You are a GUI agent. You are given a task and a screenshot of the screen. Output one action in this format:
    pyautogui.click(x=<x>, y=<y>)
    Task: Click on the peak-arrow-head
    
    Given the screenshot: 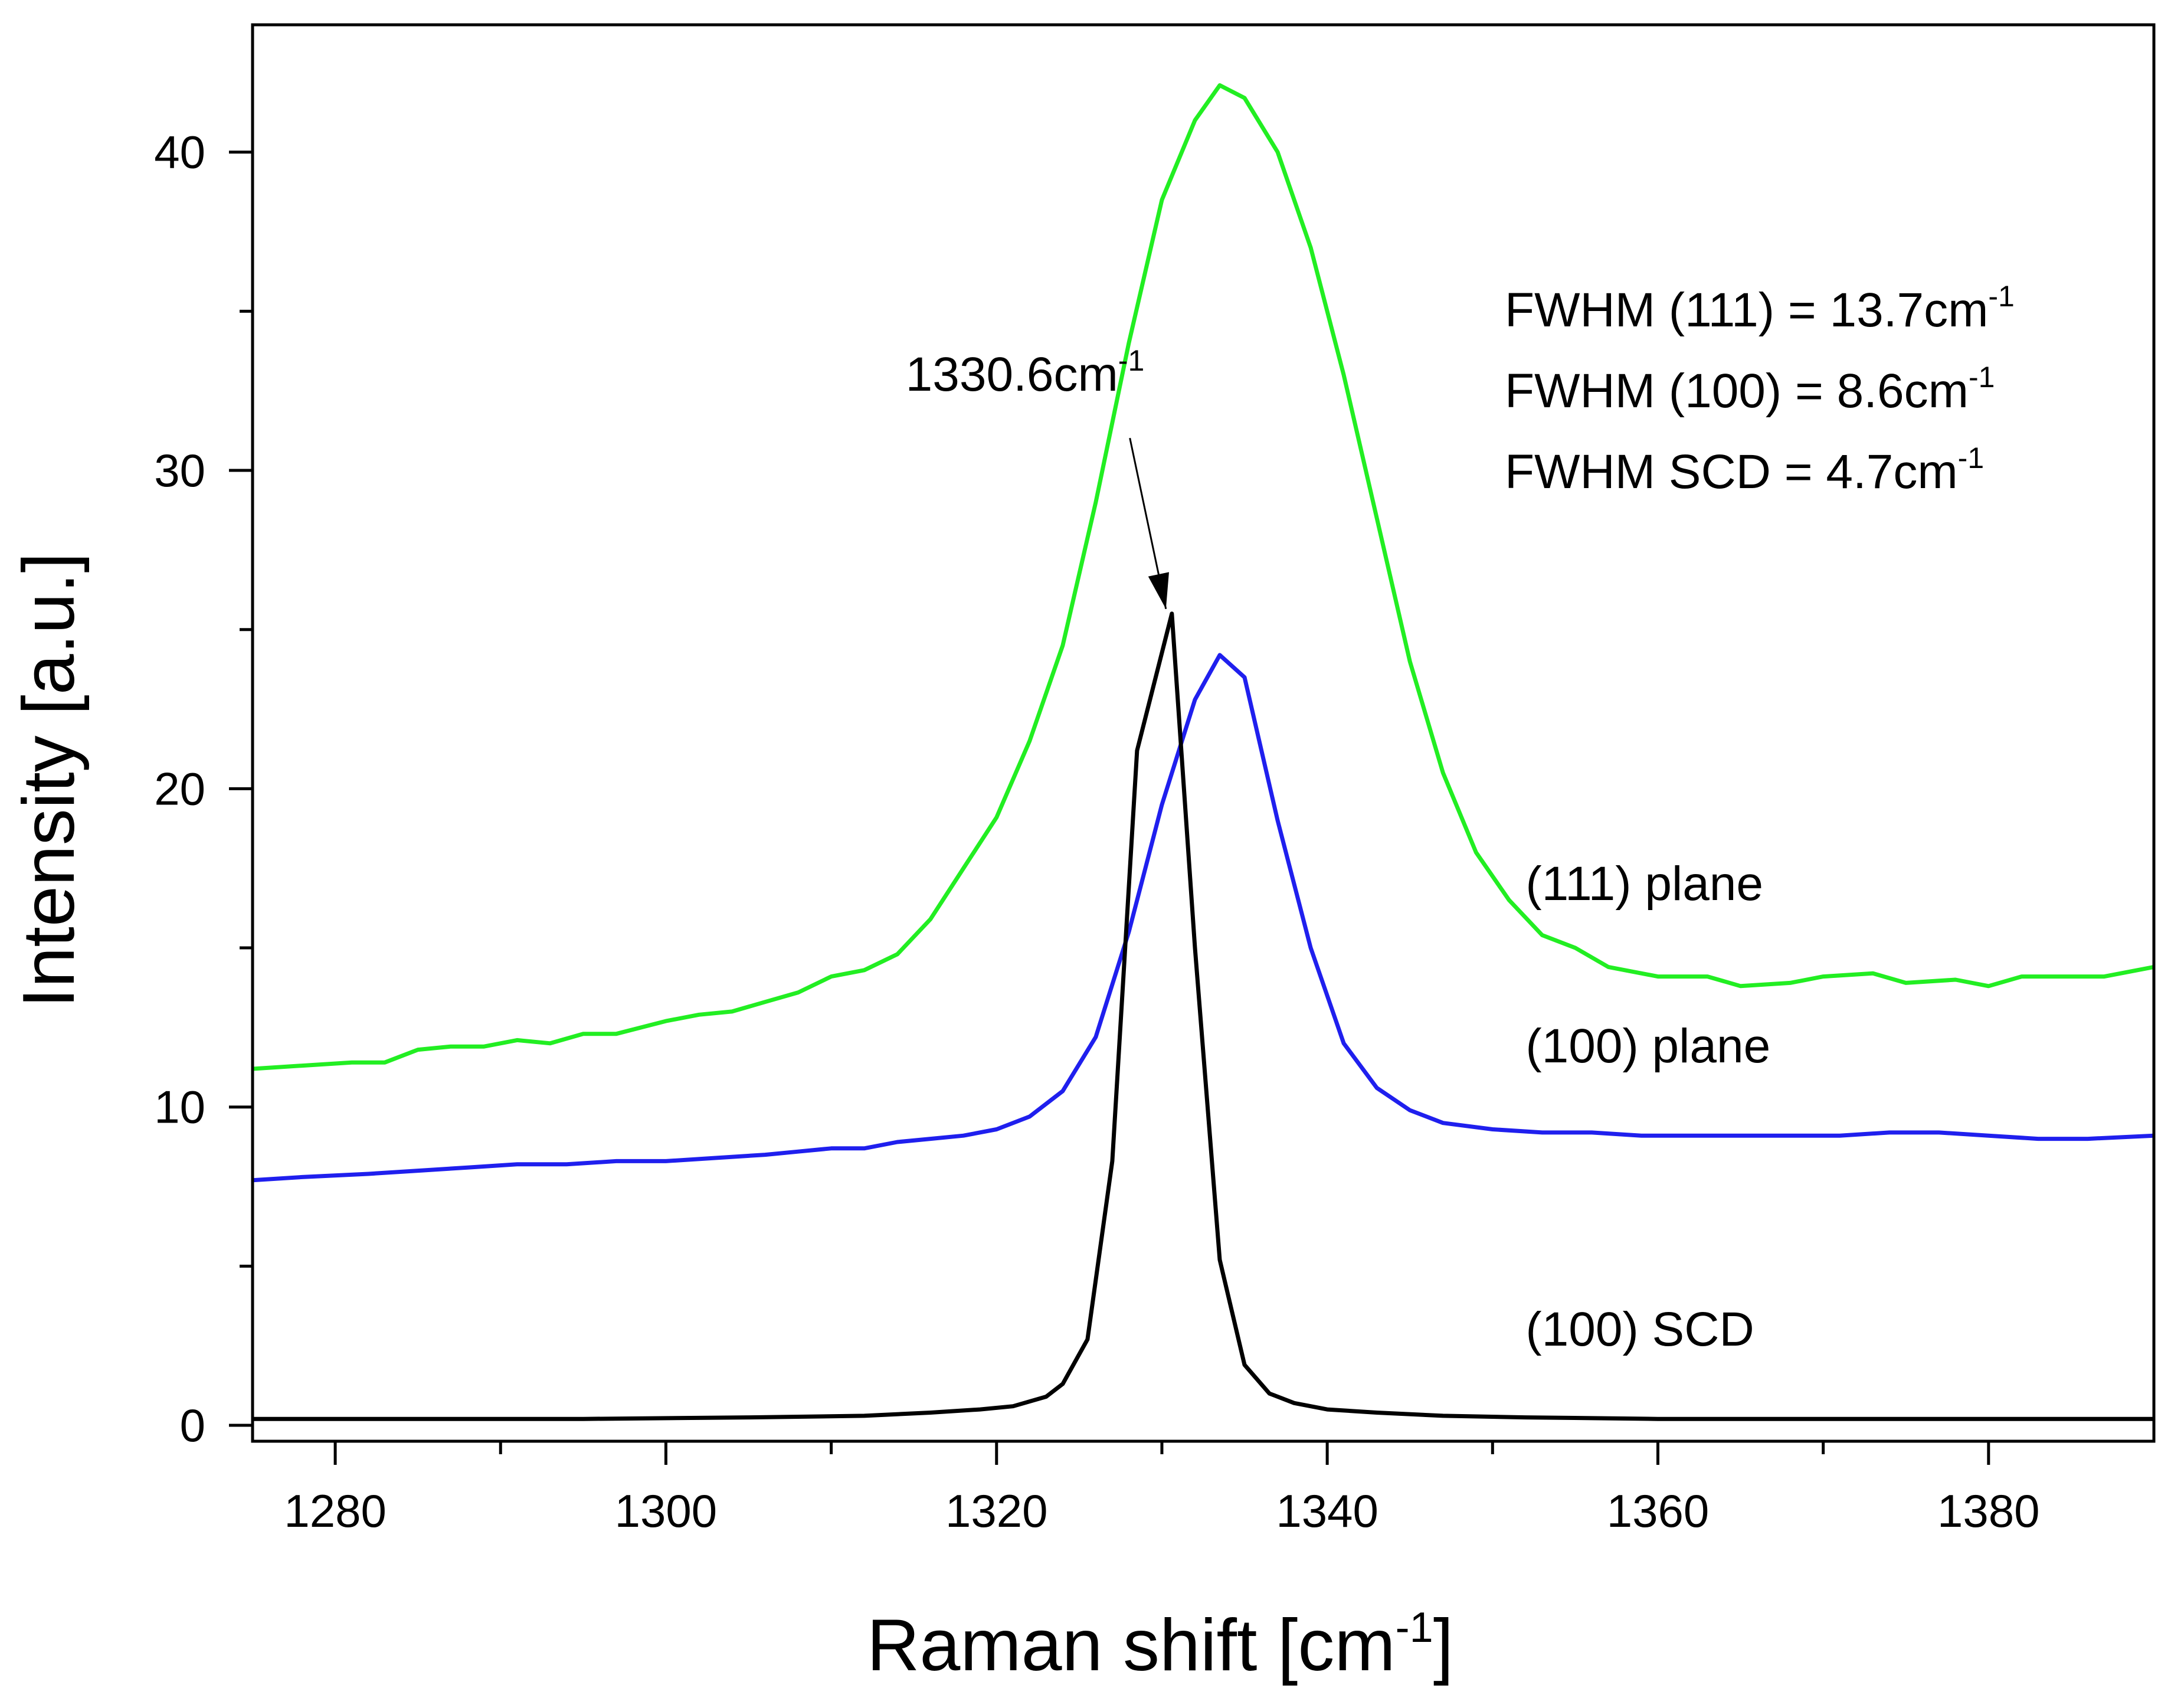 What is the action you would take?
    pyautogui.click(x=1158, y=590)
    